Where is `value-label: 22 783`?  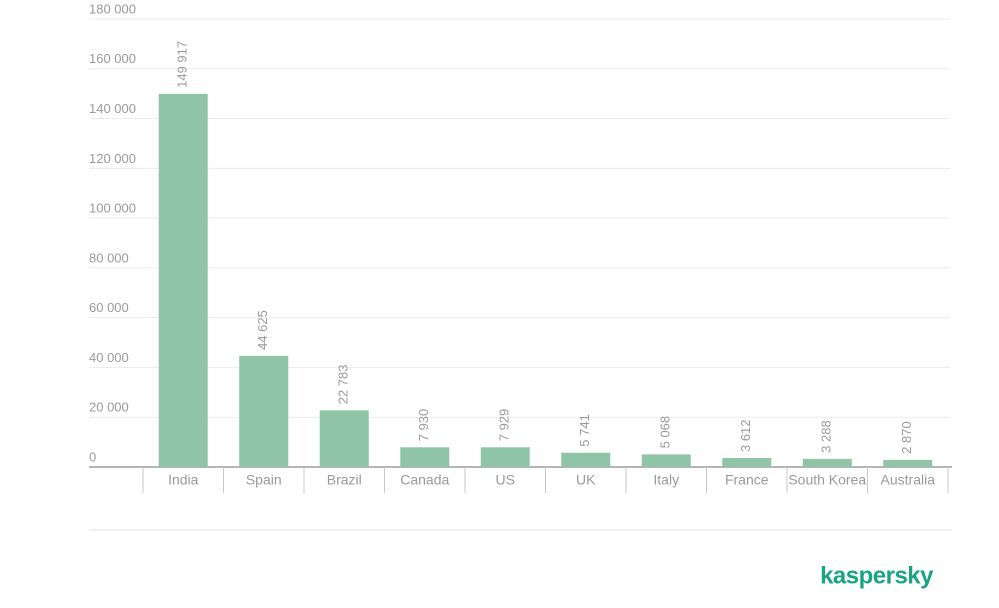
value-label: 22 783 is located at coordinates (343, 385).